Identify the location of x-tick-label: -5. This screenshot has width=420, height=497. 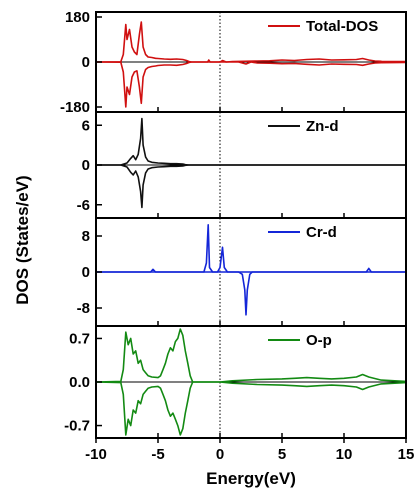
(157, 454).